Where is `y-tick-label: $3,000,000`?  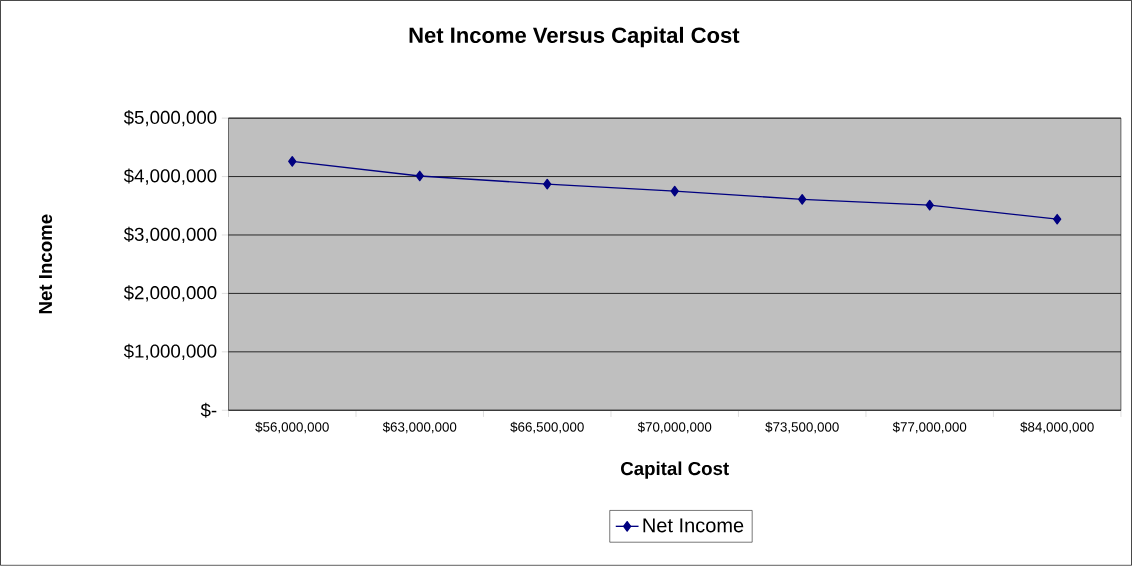 y-tick-label: $3,000,000 is located at coordinates (170, 235).